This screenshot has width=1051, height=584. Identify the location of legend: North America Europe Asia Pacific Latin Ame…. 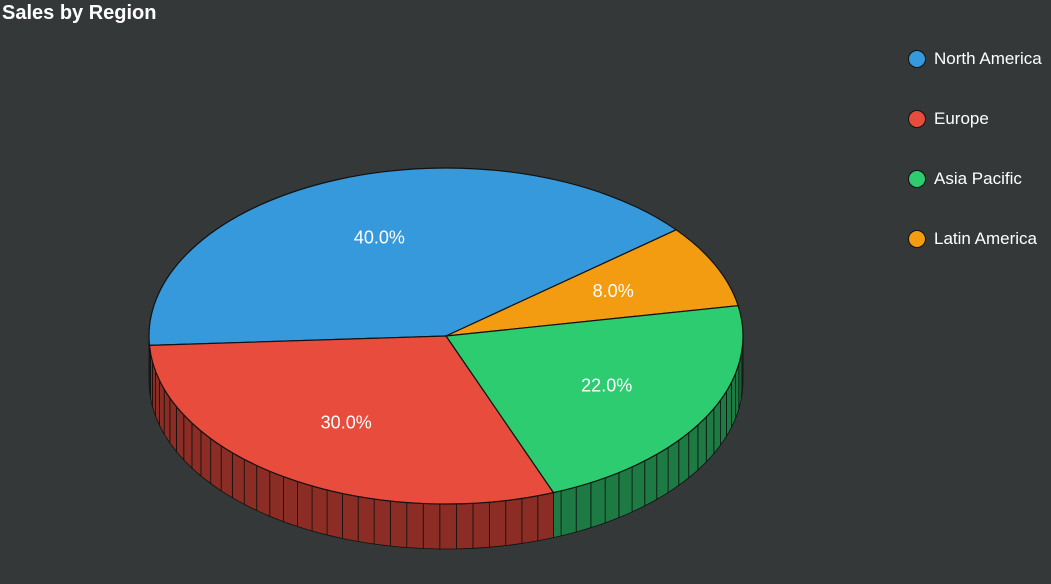
(979, 168).